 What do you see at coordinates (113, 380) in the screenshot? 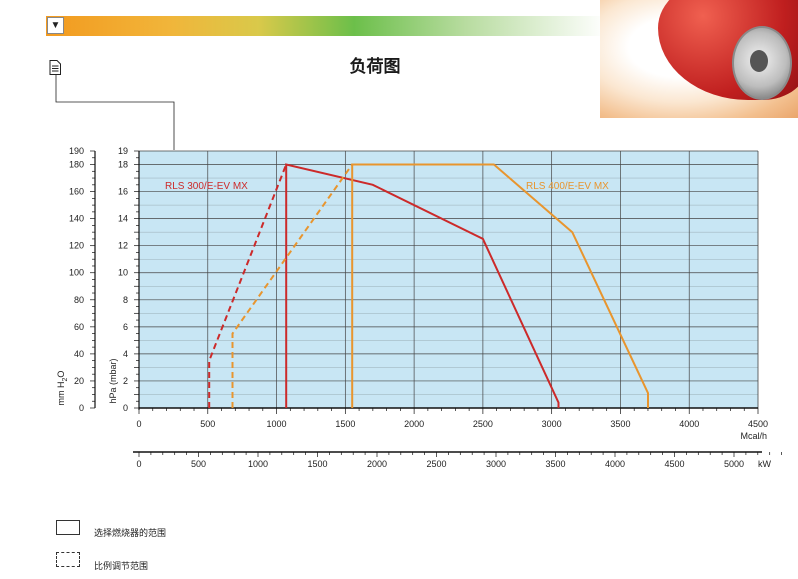
I see `right-y-axis-title: hPa (mbar)` at bounding box center [113, 380].